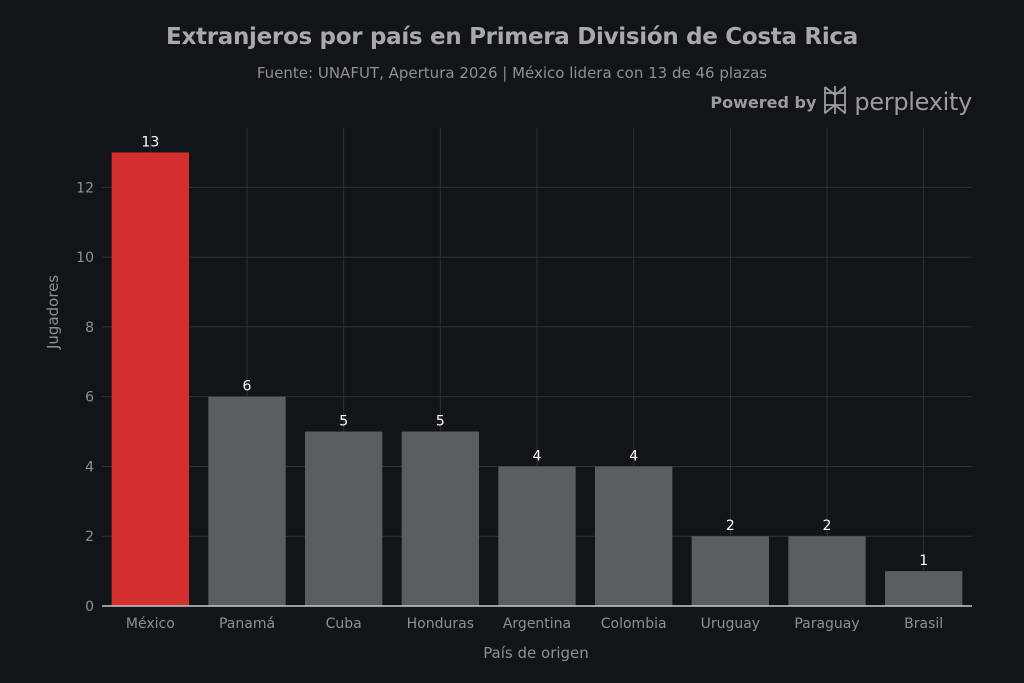 The width and height of the screenshot is (1024, 683). What do you see at coordinates (923, 624) in the screenshot?
I see `x-tick-label: Brasil` at bounding box center [923, 624].